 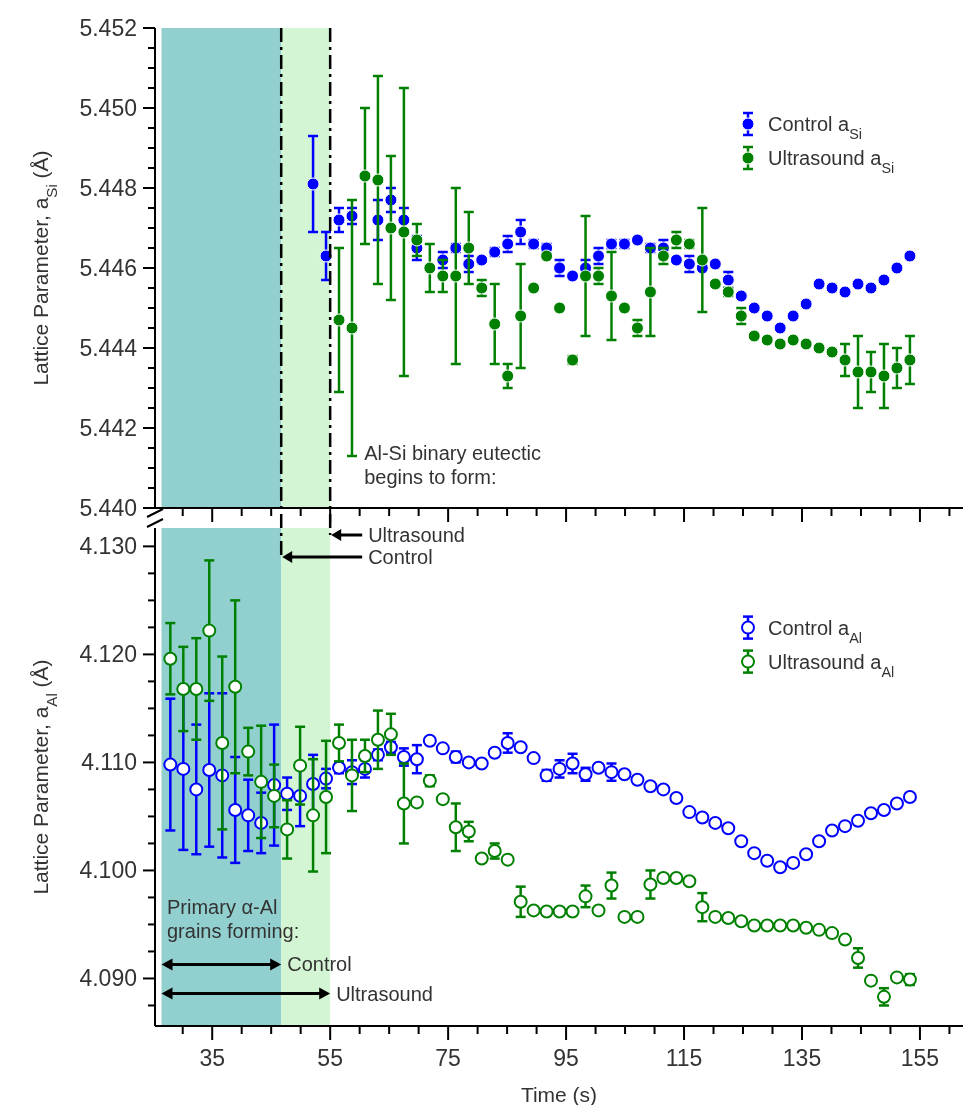 I want to click on y-tick-label: 4.130, so click(x=108, y=546).